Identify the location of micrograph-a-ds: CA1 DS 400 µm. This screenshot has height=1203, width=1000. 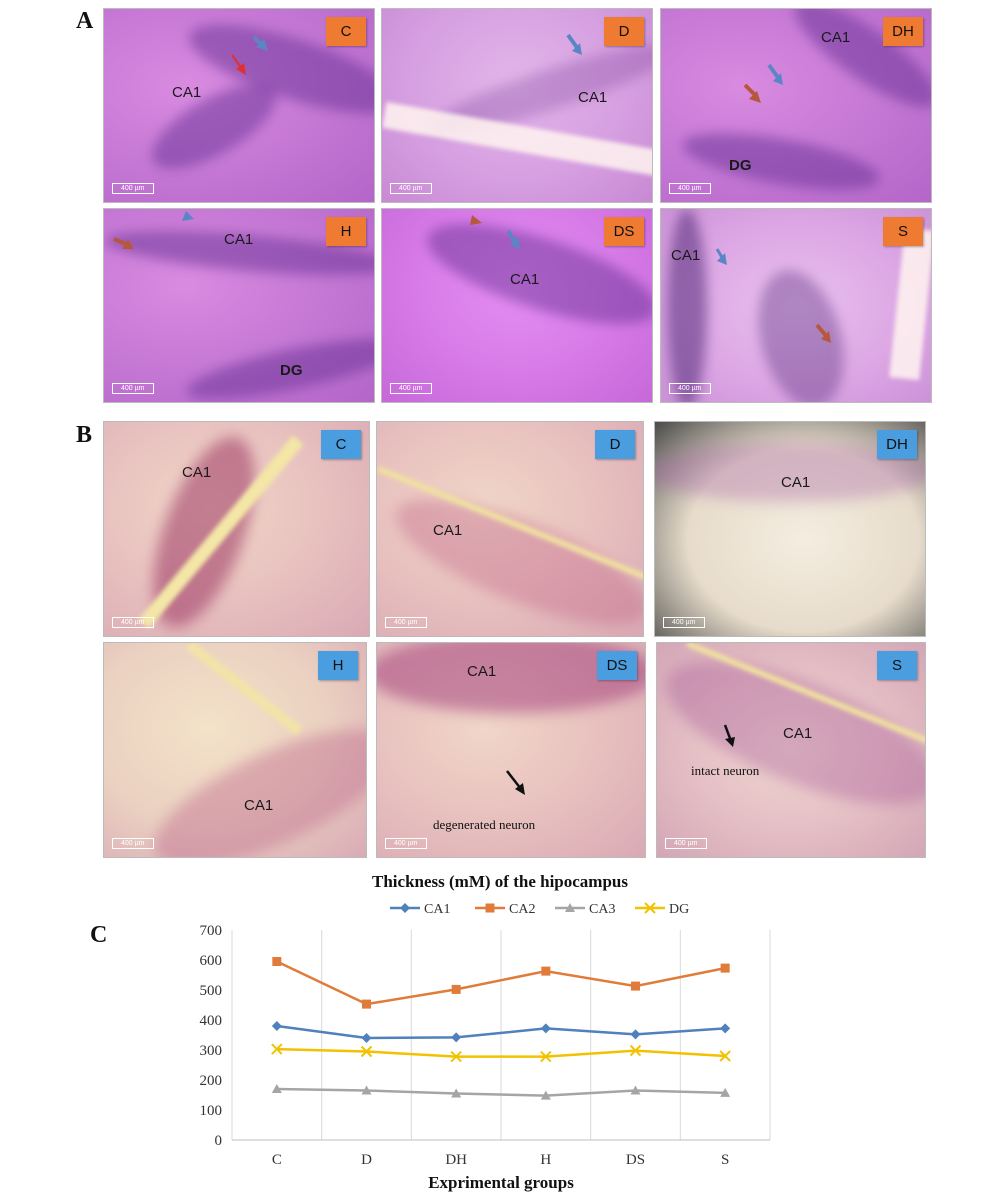
(517, 305).